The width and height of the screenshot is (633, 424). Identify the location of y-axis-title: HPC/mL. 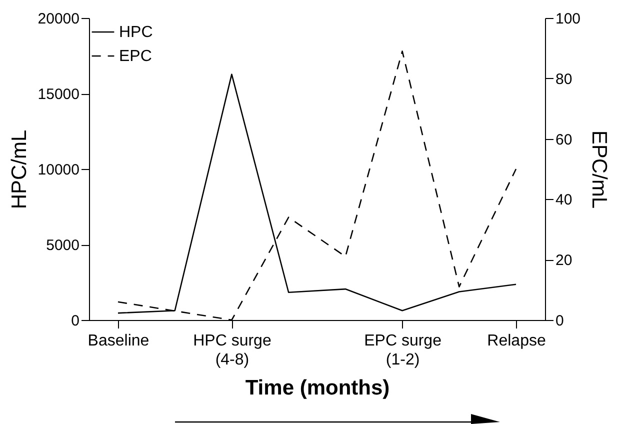
(19, 170).